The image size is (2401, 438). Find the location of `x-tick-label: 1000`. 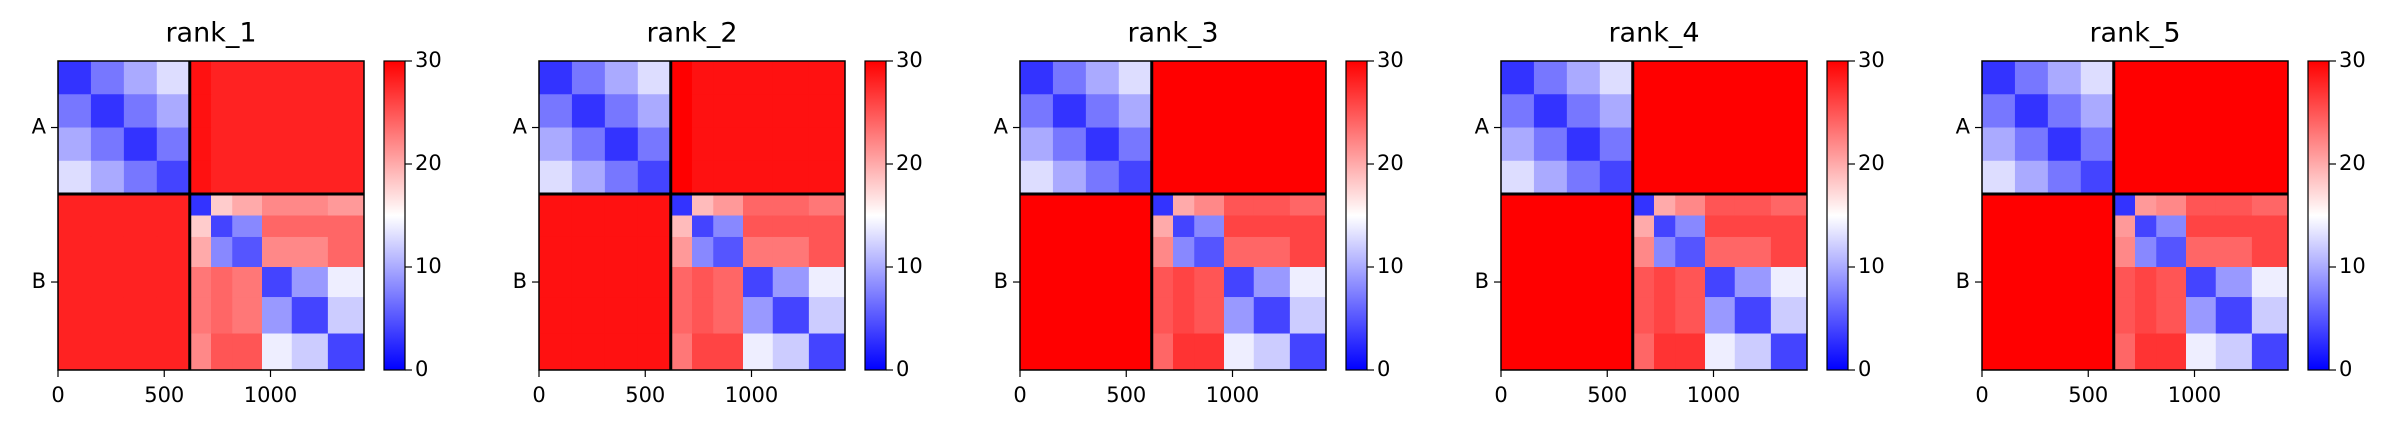

x-tick-label: 1000 is located at coordinates (270, 395).